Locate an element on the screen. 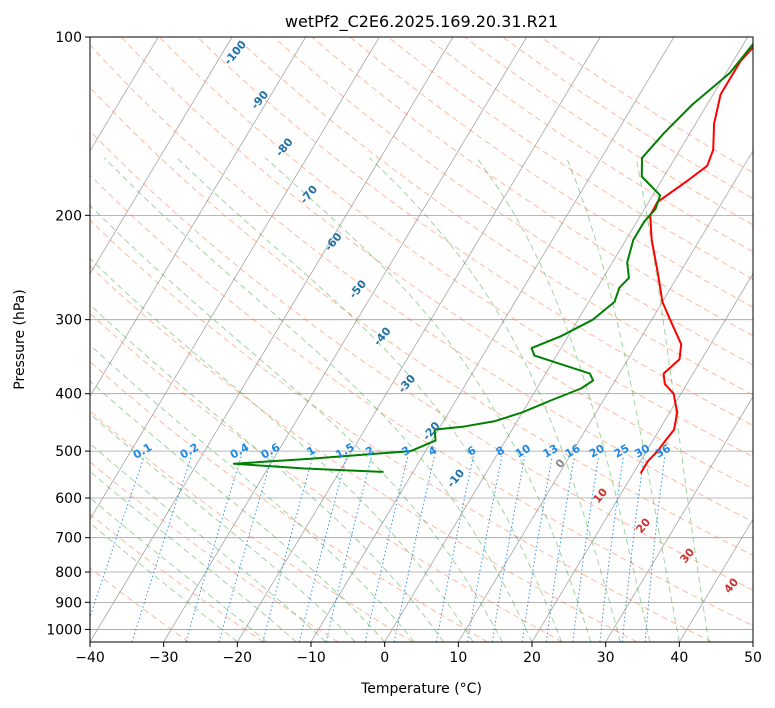 The image size is (775, 708). x-axis-title: Temperature (°C) is located at coordinates (421, 689).